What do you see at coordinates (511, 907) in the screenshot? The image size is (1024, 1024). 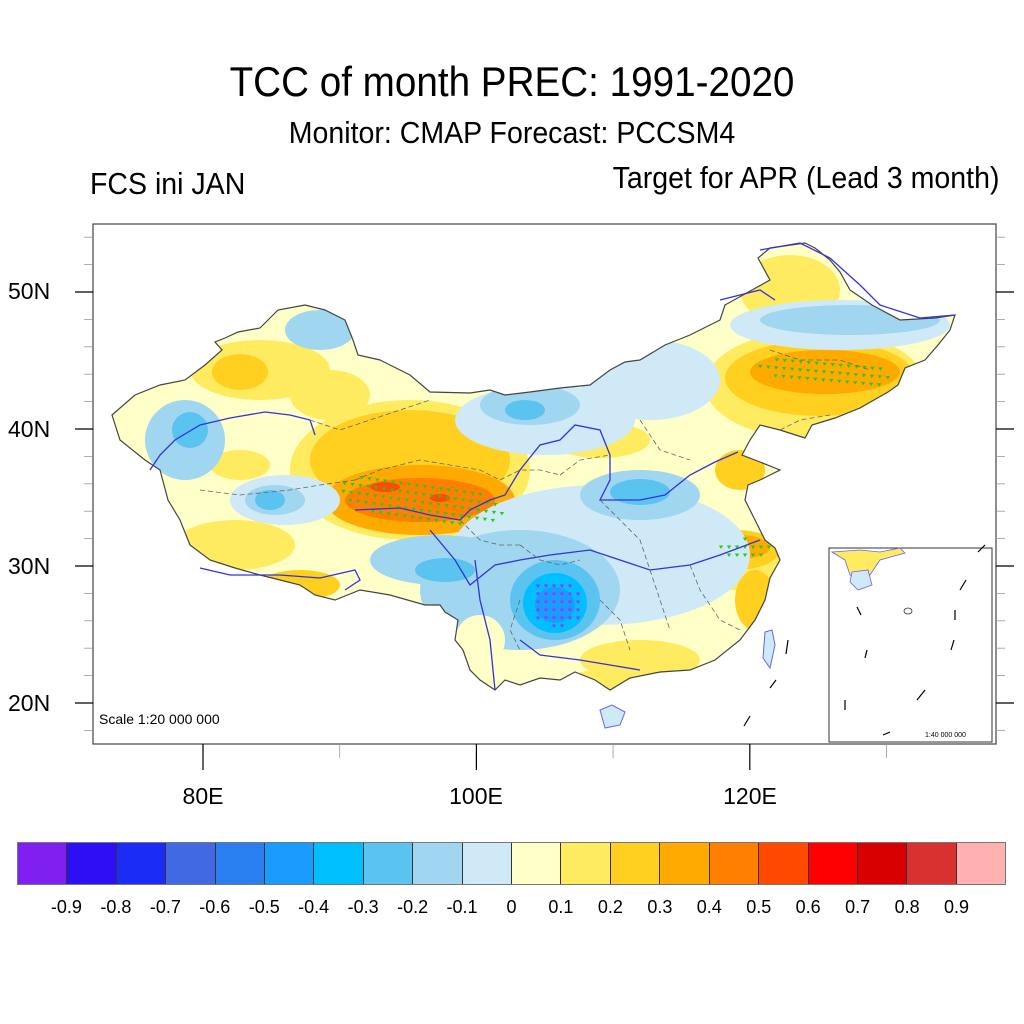 I see `colorbar-label: 0` at bounding box center [511, 907].